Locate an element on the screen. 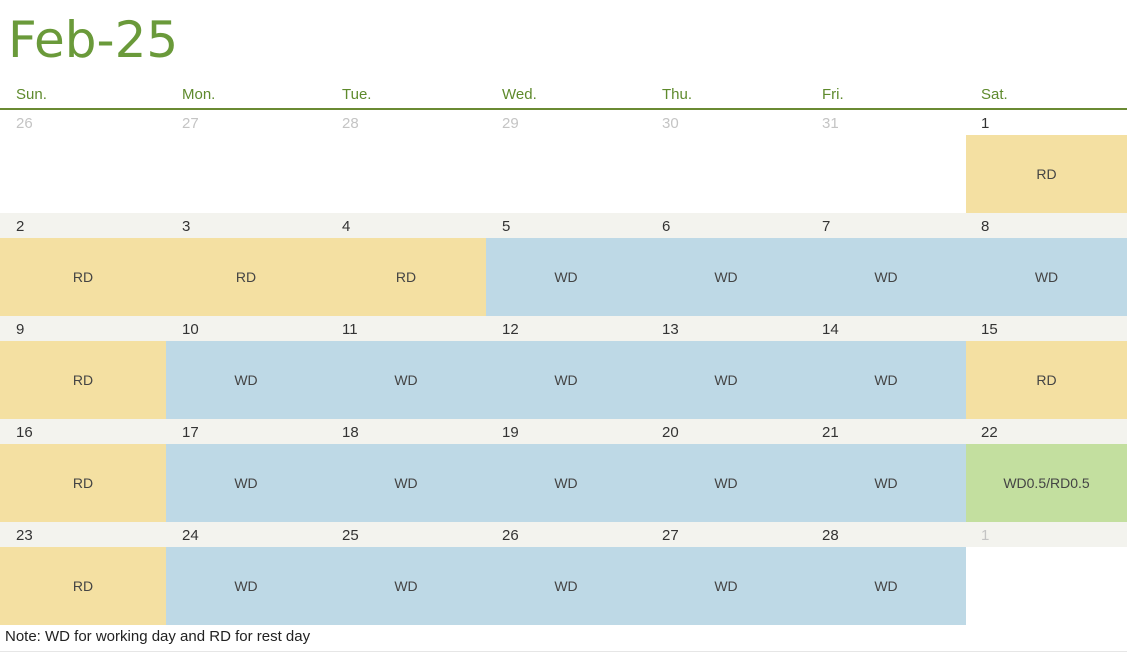 Image resolution: width=1127 pixels, height=653 pixels. day-number: 9 is located at coordinates (20, 329).